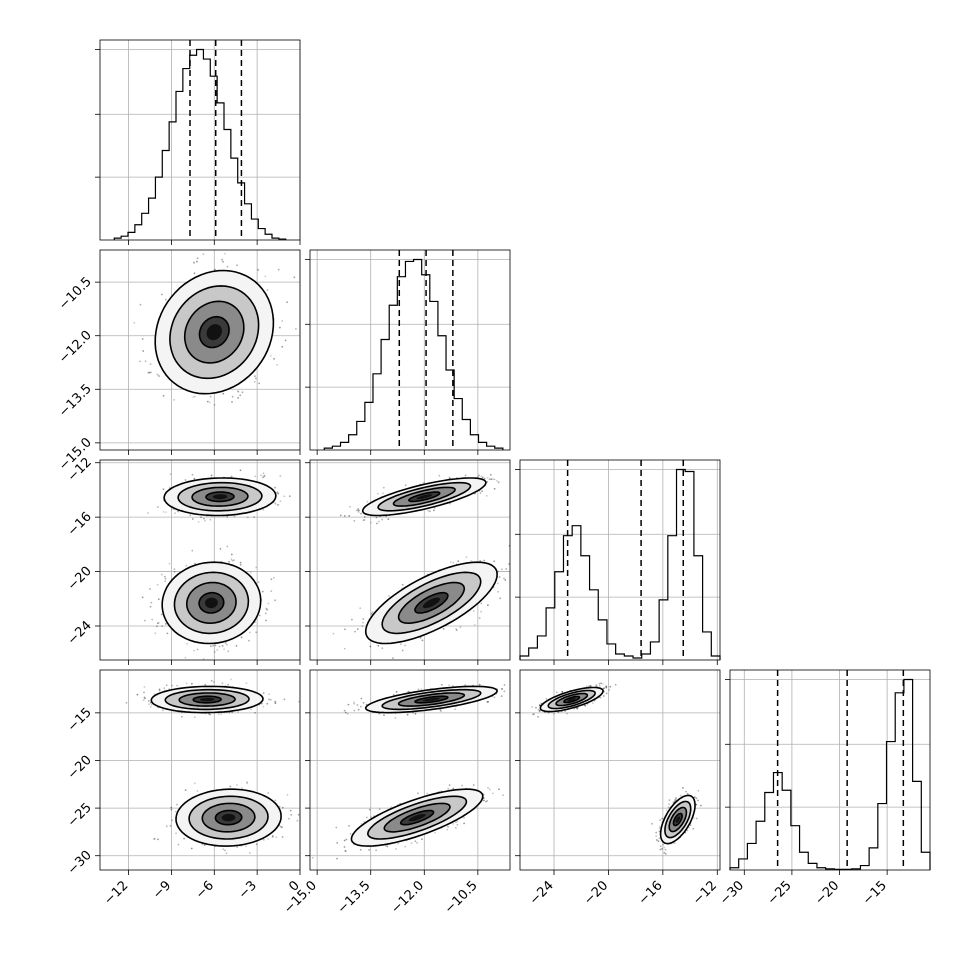 This screenshot has height=970, width=970. Describe the element at coordinates (200, 350) in the screenshot. I see `panel-frame` at that location.